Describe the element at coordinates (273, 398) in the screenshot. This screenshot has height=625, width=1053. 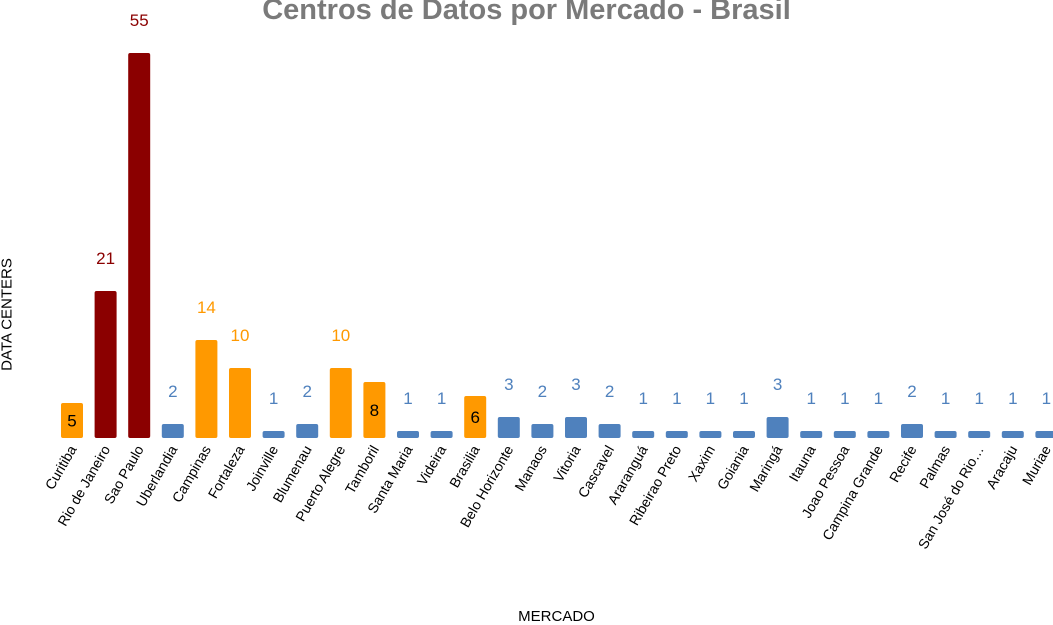
I see `value-label-6: 1` at that location.